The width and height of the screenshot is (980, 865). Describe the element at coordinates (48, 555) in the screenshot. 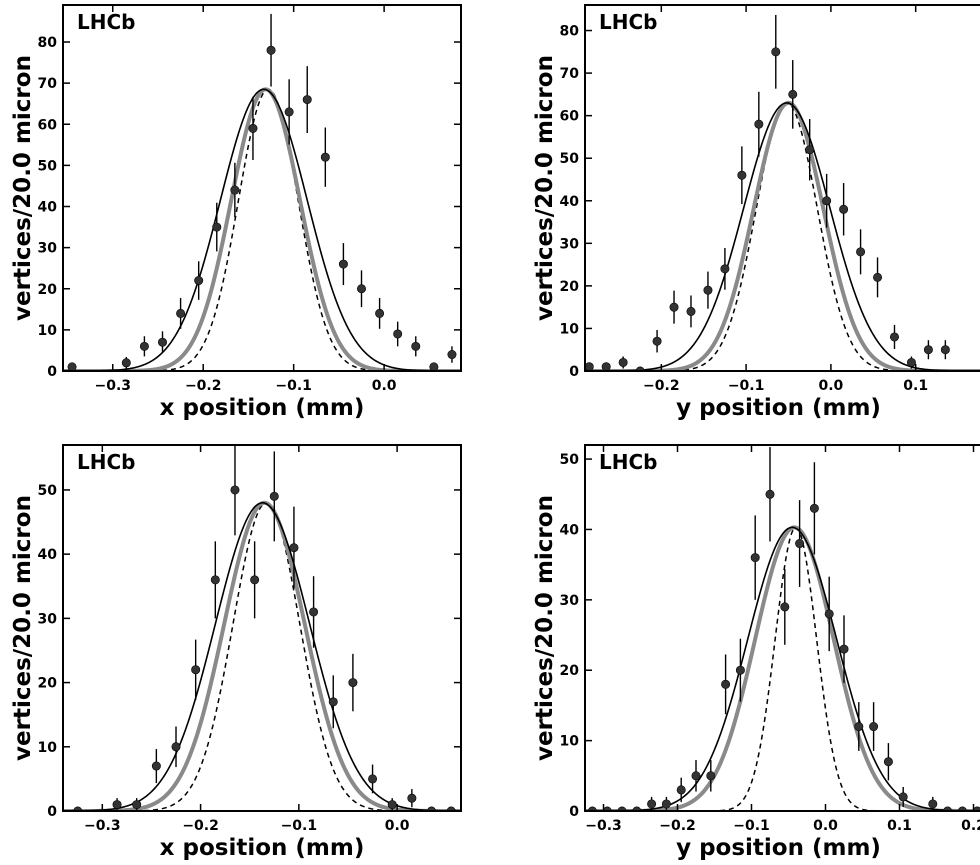

I see `y-tick-label: 40` at that location.